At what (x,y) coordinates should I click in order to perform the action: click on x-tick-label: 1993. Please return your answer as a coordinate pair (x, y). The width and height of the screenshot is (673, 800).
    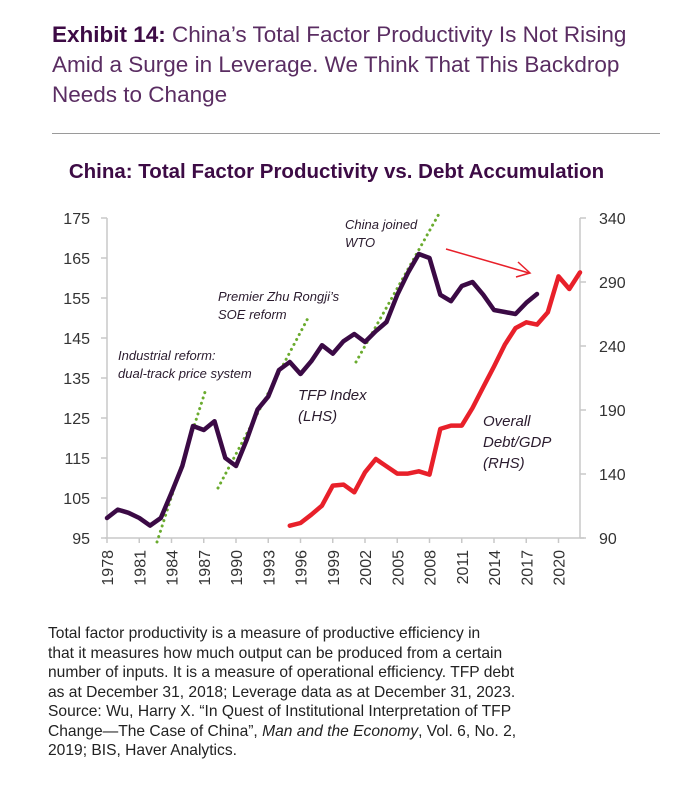
    Looking at the image, I should click on (269, 568).